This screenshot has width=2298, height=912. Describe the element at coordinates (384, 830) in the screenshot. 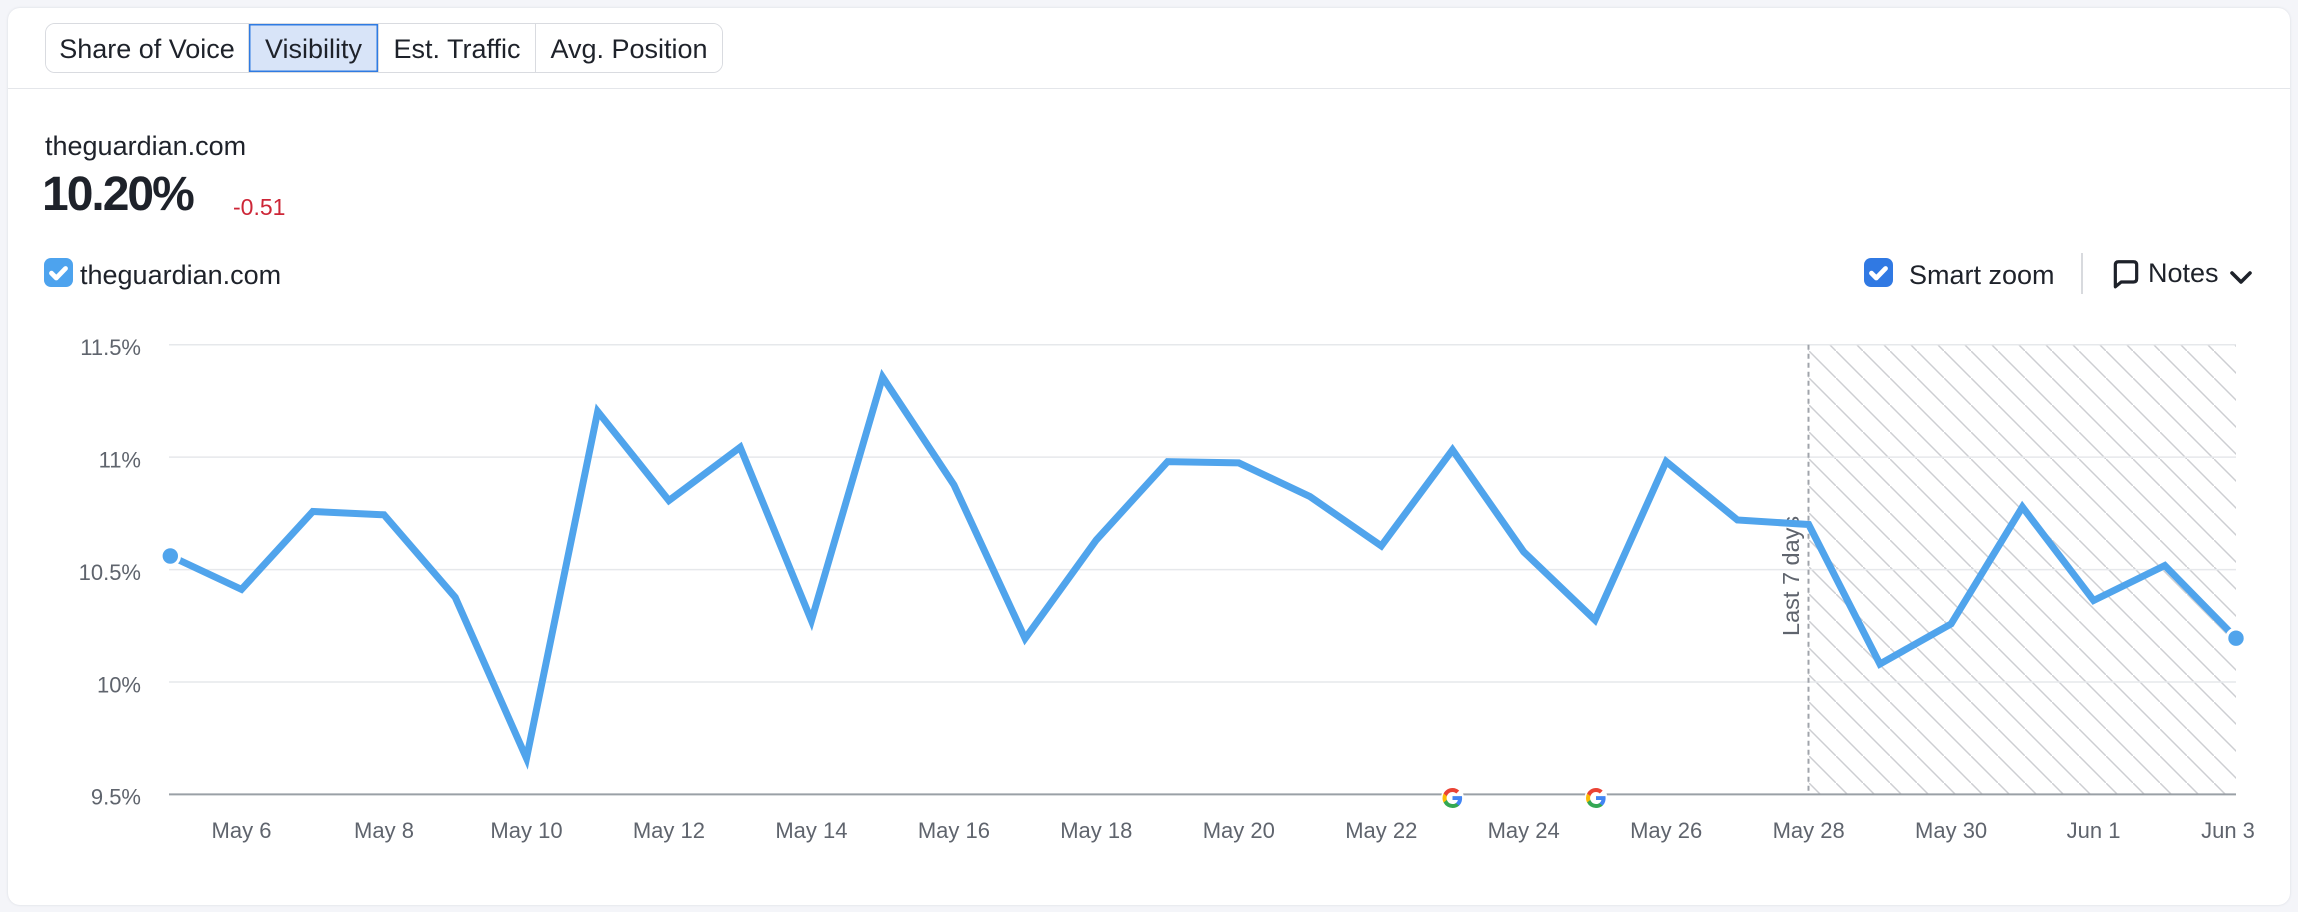

I see `svg-text: May 8` at that location.